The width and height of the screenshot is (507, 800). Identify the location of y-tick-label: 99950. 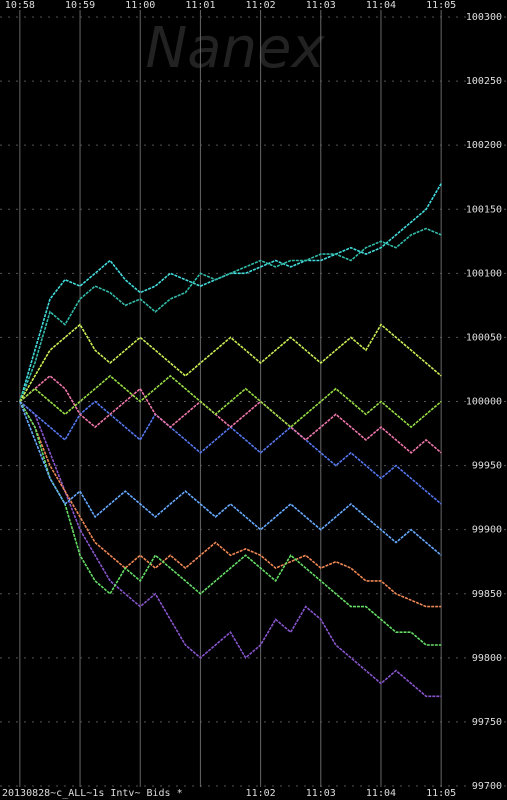
(487, 466).